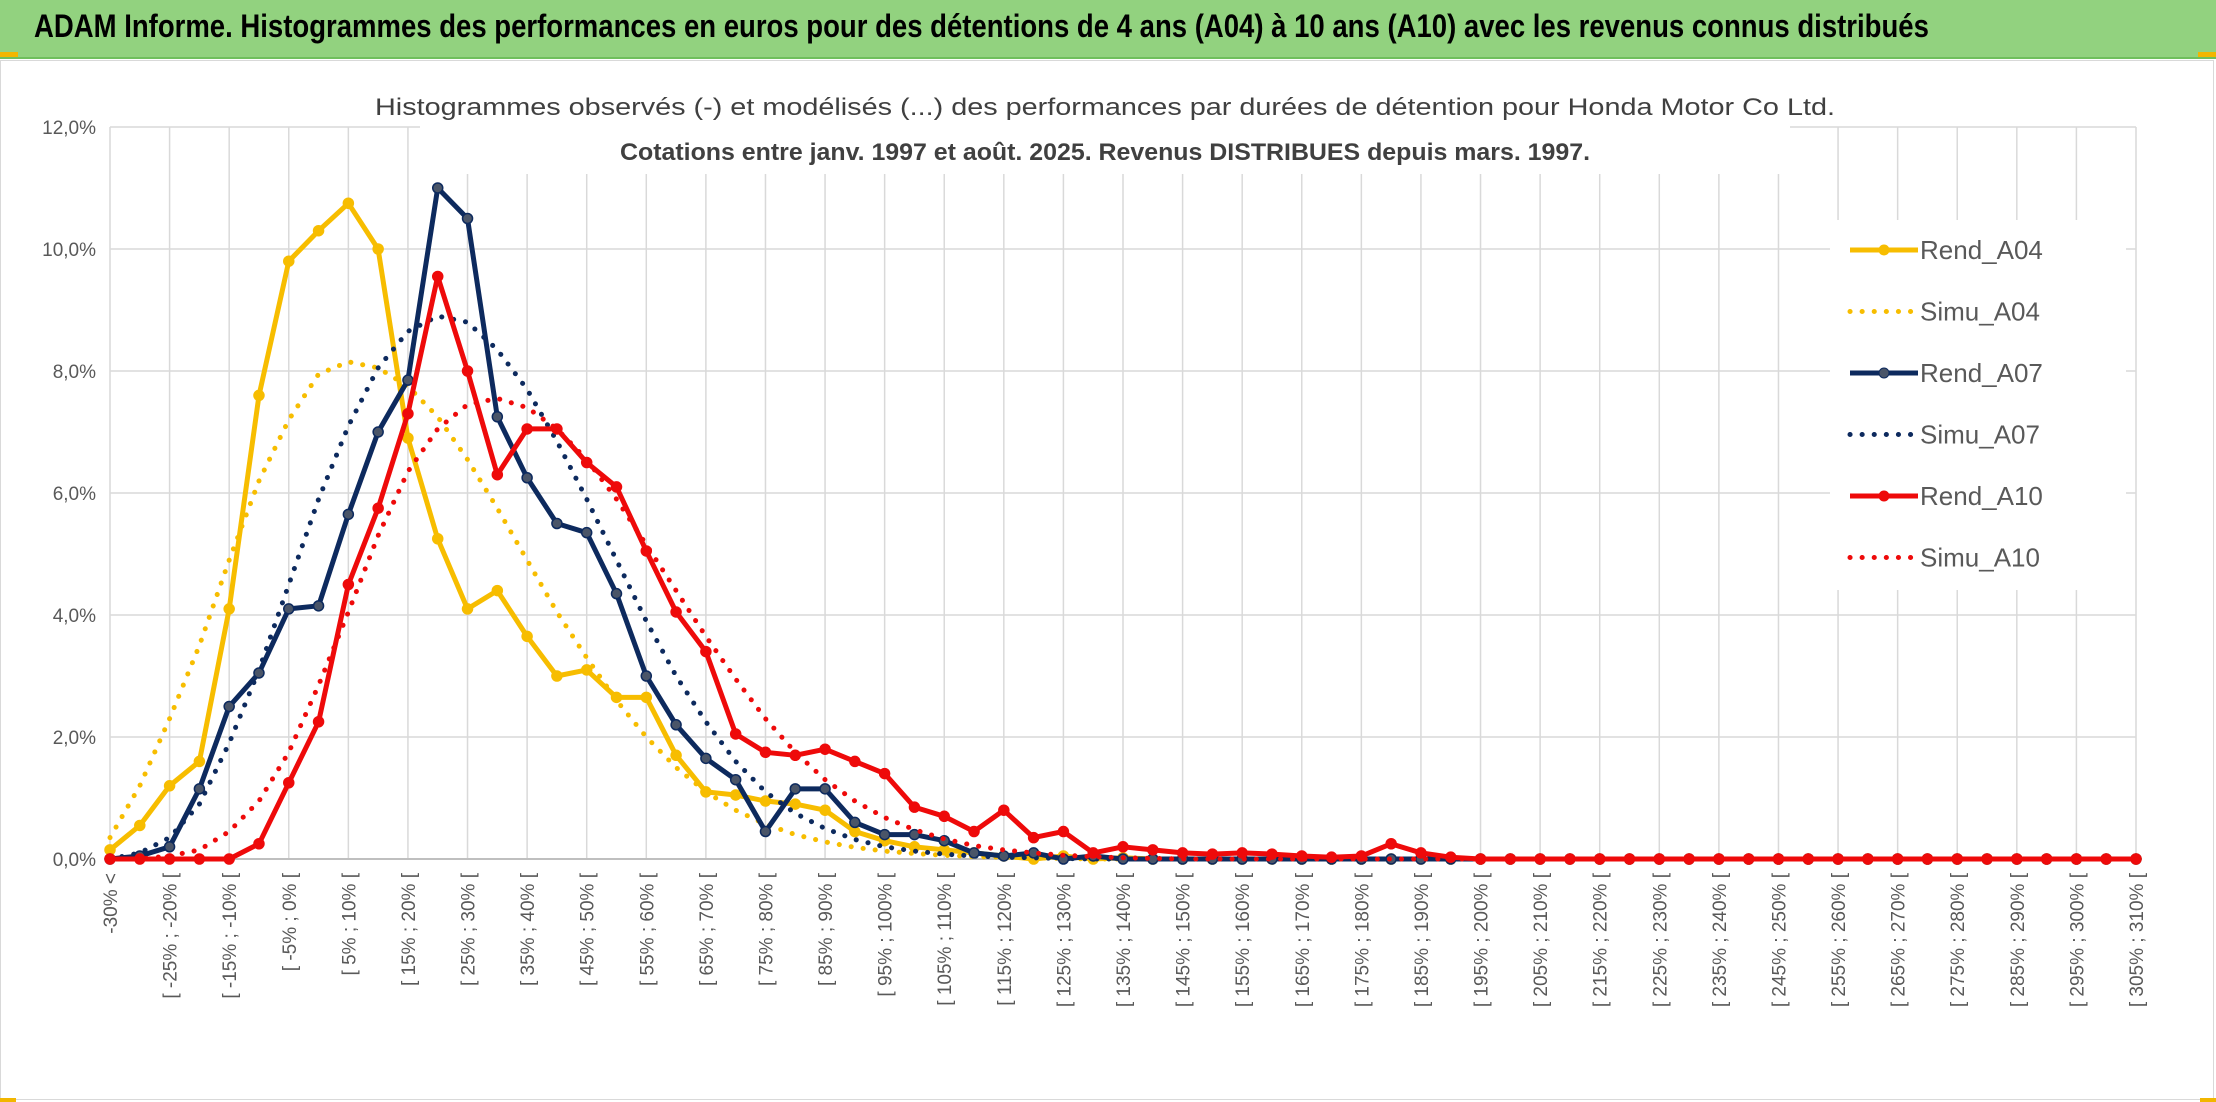  What do you see at coordinates (647, 929) in the screenshot?
I see `x-tick-label: [ 55% ; 60% [` at bounding box center [647, 929].